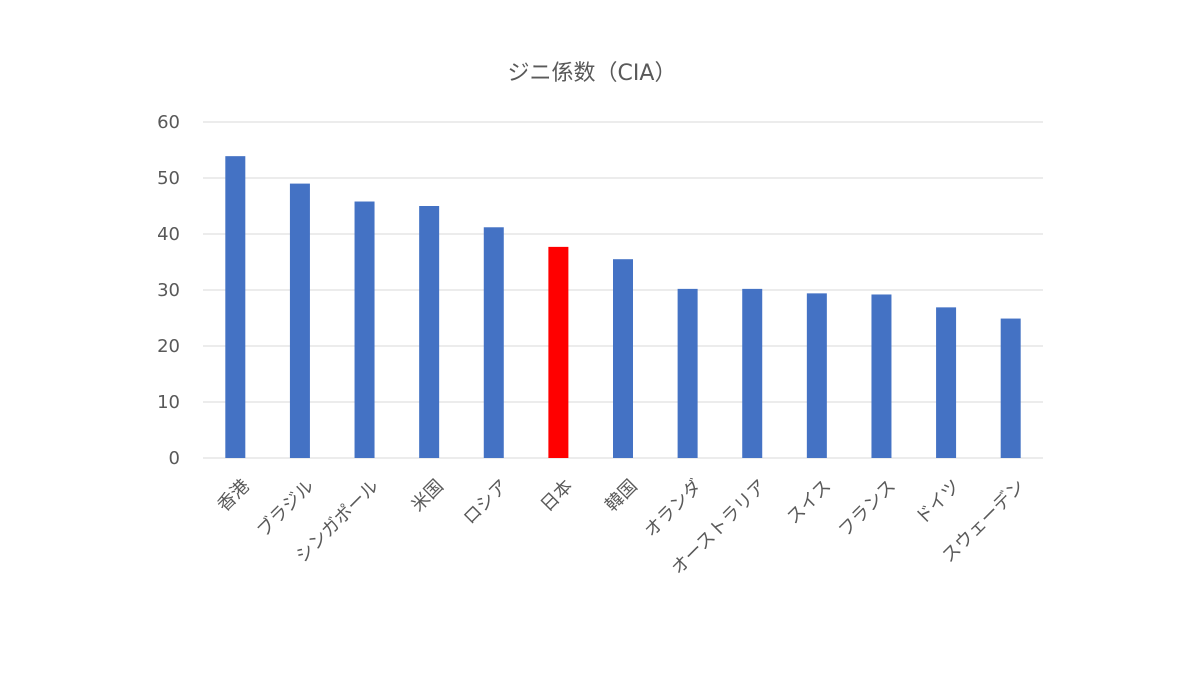 The image size is (1200, 675). Describe the element at coordinates (809, 502) in the screenshot. I see `x-category-label: スイス` at that location.